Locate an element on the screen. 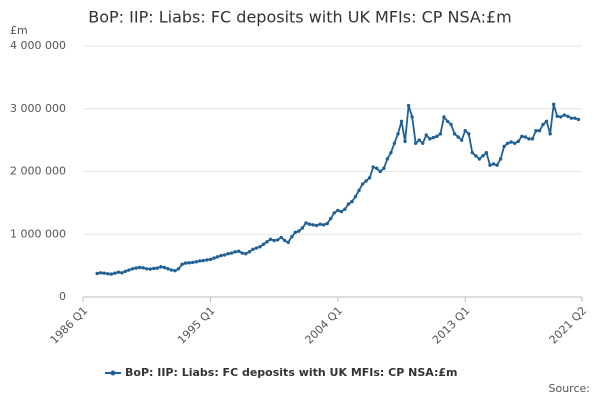  x-tick-label: 2013 Q1 is located at coordinates (451, 325).